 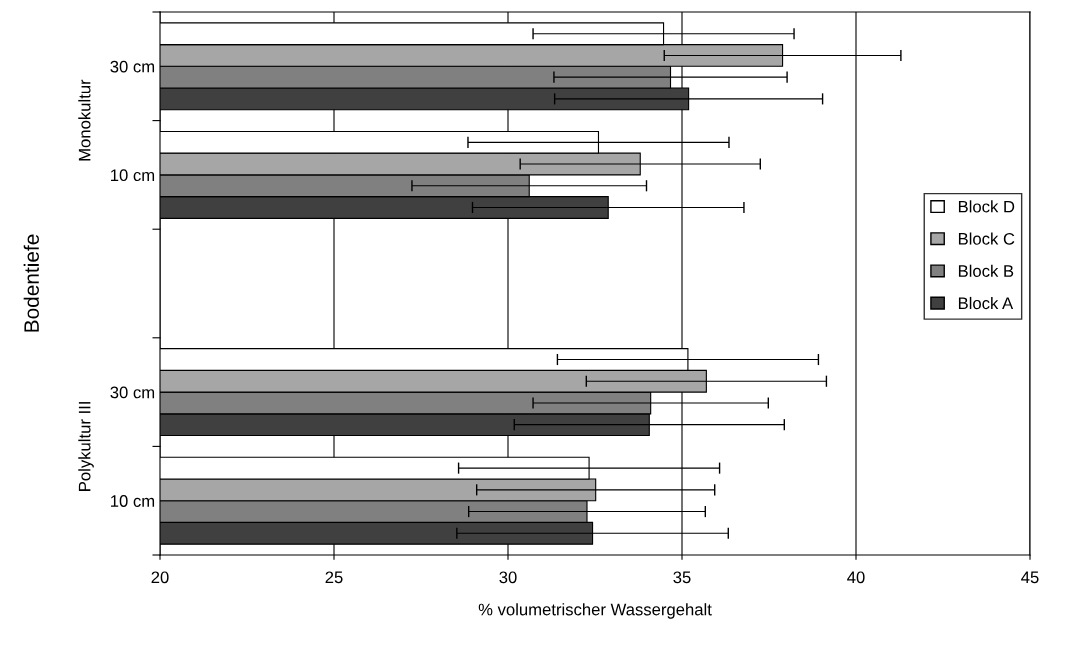 What do you see at coordinates (986, 206) in the screenshot?
I see `legend-label: Block D` at bounding box center [986, 206].